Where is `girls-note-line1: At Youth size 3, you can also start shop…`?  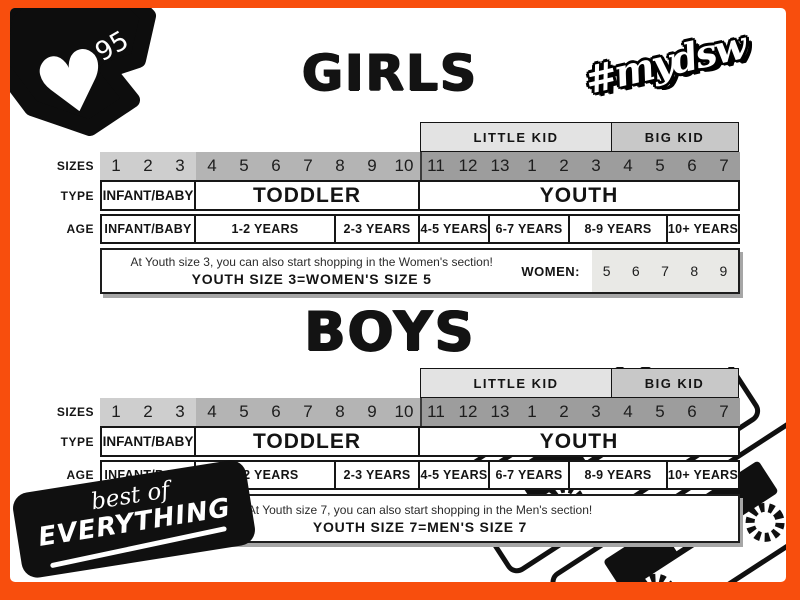 girls-note-line1: At Youth size 3, you can also start shop… is located at coordinates (311, 262).